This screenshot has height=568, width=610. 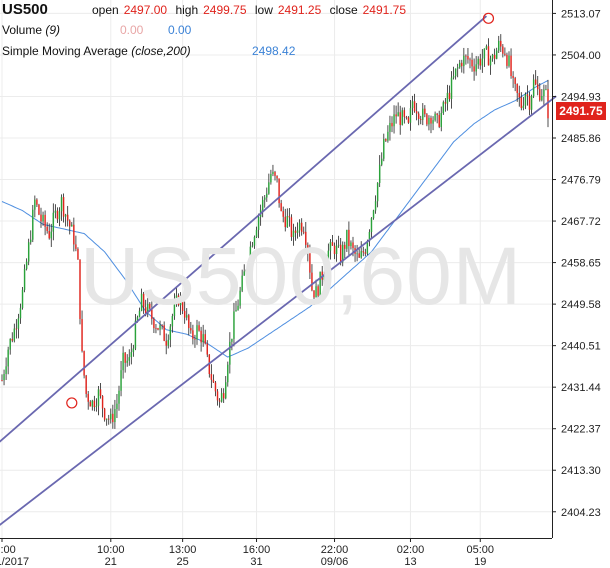 What do you see at coordinates (25, 9) in the screenshot?
I see `symbol-title: US500` at bounding box center [25, 9].